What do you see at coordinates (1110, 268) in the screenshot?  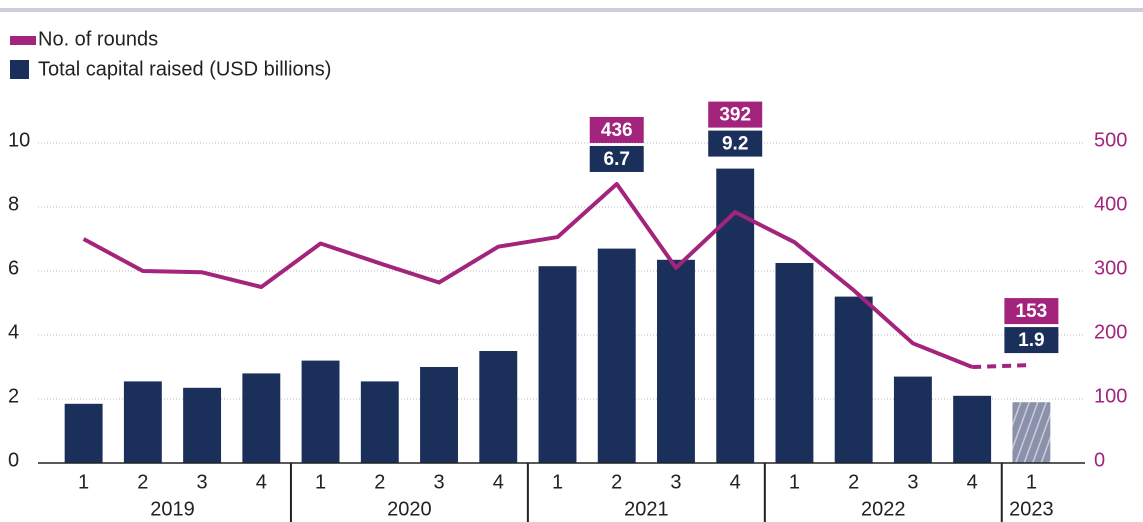 I see `y2-tick-label: 300` at bounding box center [1110, 268].